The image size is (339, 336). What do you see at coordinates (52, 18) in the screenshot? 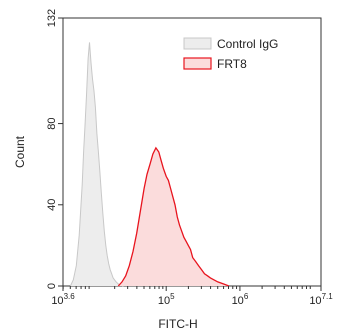
I see `y-tick-label-3: 132` at bounding box center [52, 18].